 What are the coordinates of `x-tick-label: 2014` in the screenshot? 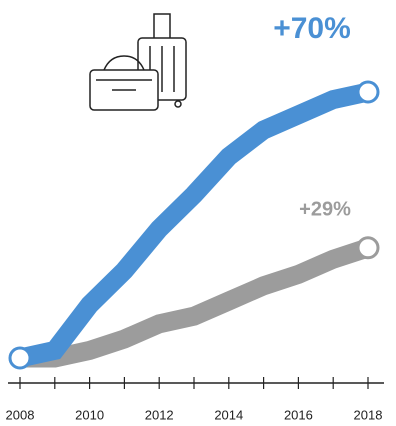 It's located at (228, 414).